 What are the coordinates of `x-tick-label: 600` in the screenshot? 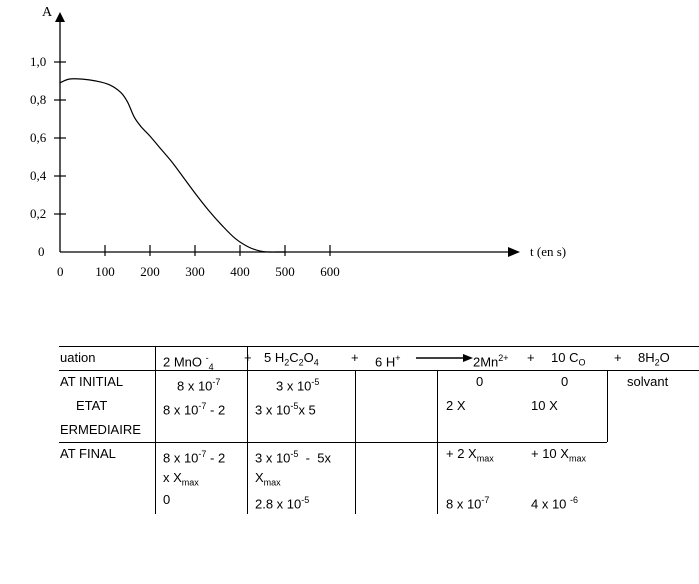 It's located at (330, 271).